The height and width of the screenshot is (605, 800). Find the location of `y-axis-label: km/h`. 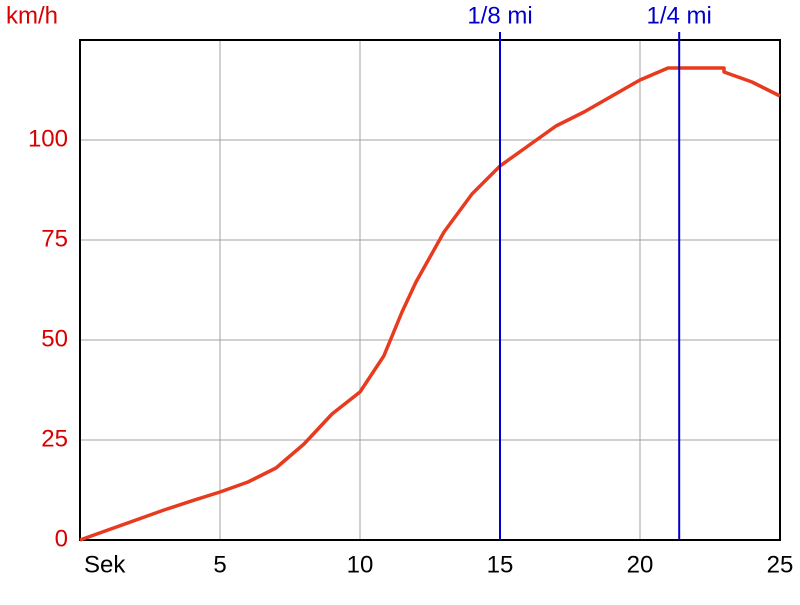

y-axis-label: km/h is located at coordinates (32, 15).